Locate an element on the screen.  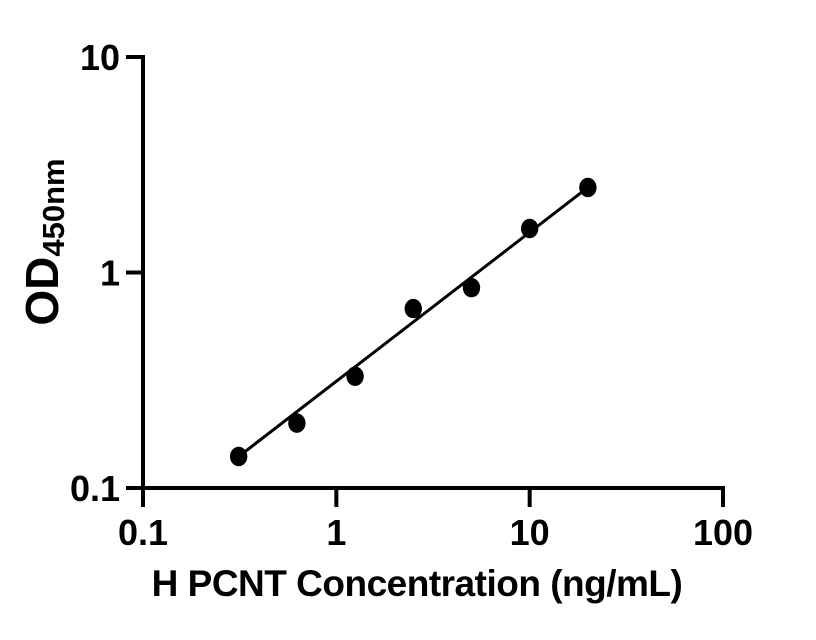
y-axis-title-subscript: 450nm is located at coordinates (53, 207).